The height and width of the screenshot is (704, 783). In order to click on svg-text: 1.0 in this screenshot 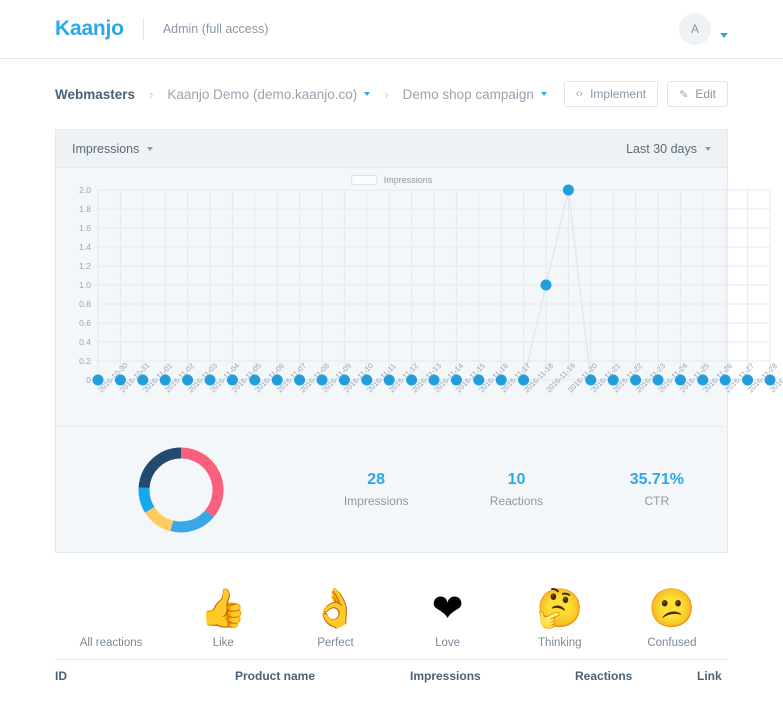, I will do `click(85, 285)`.